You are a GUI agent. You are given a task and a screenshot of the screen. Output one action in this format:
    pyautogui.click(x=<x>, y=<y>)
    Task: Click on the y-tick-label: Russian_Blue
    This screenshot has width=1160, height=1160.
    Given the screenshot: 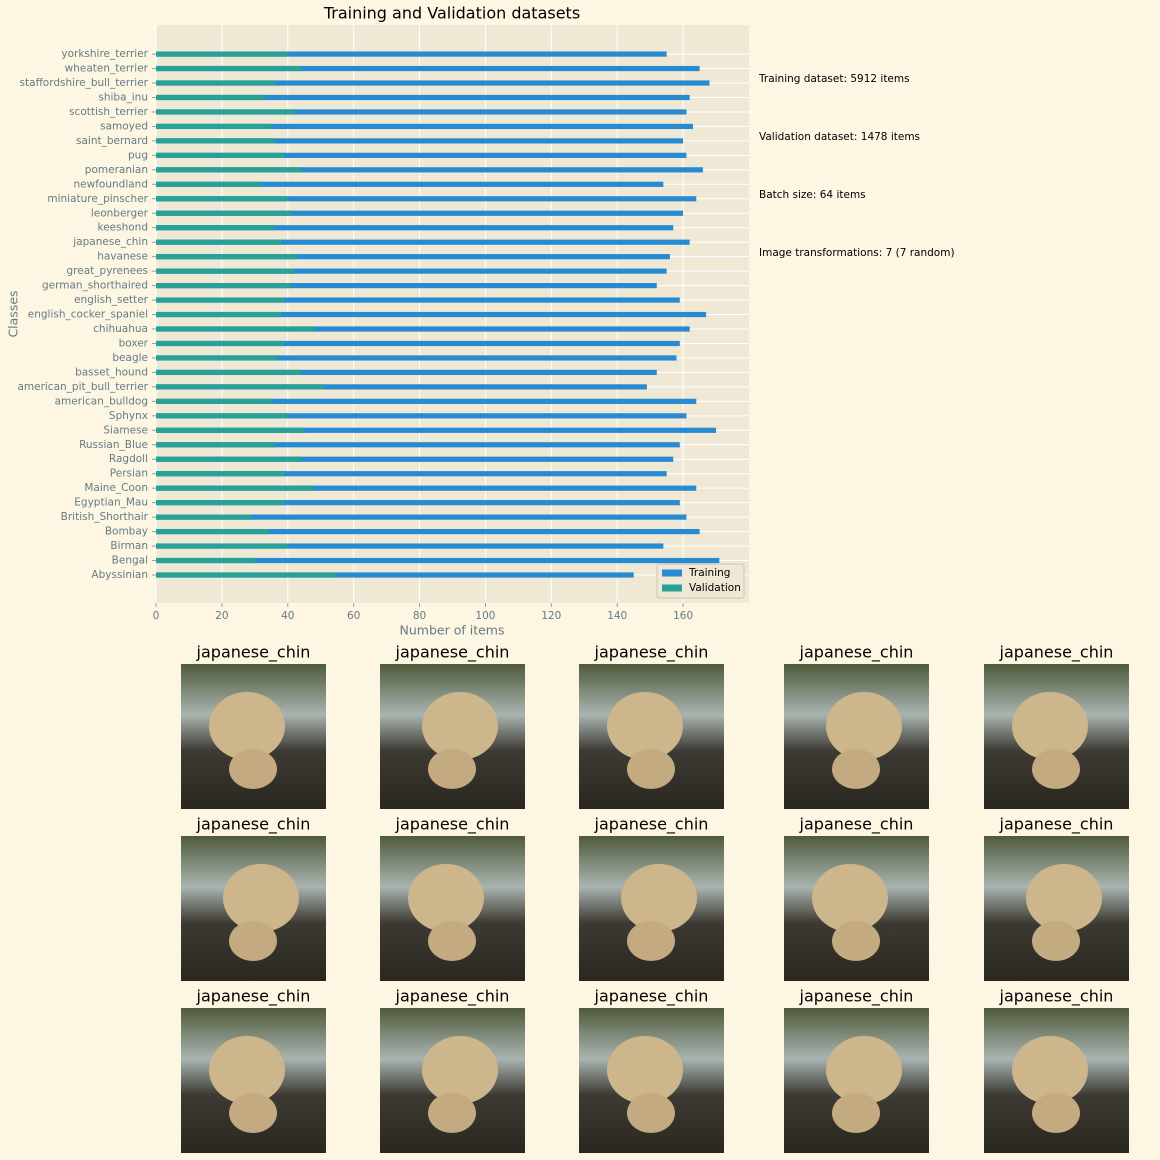 What is the action you would take?
    pyautogui.click(x=113, y=445)
    